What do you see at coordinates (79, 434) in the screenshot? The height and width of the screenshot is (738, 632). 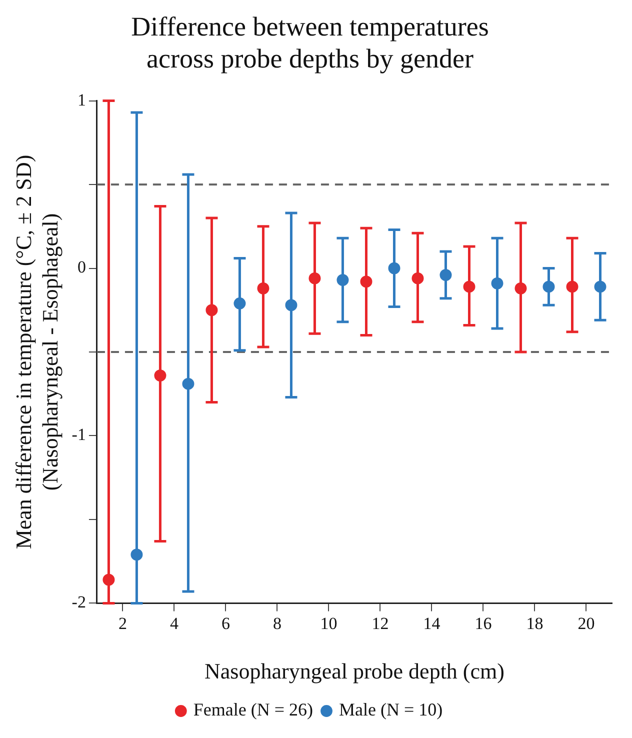 I see `y-tick-label: -1` at bounding box center [79, 434].